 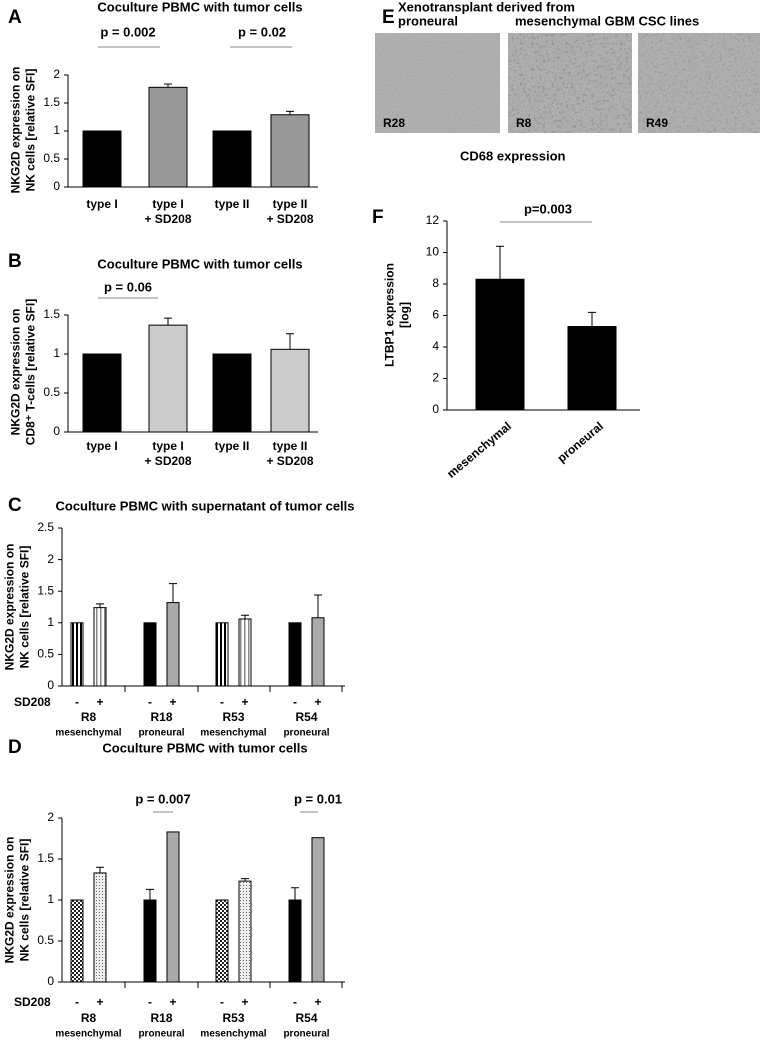 I want to click on annotation: p = 0.02, so click(x=262, y=31).